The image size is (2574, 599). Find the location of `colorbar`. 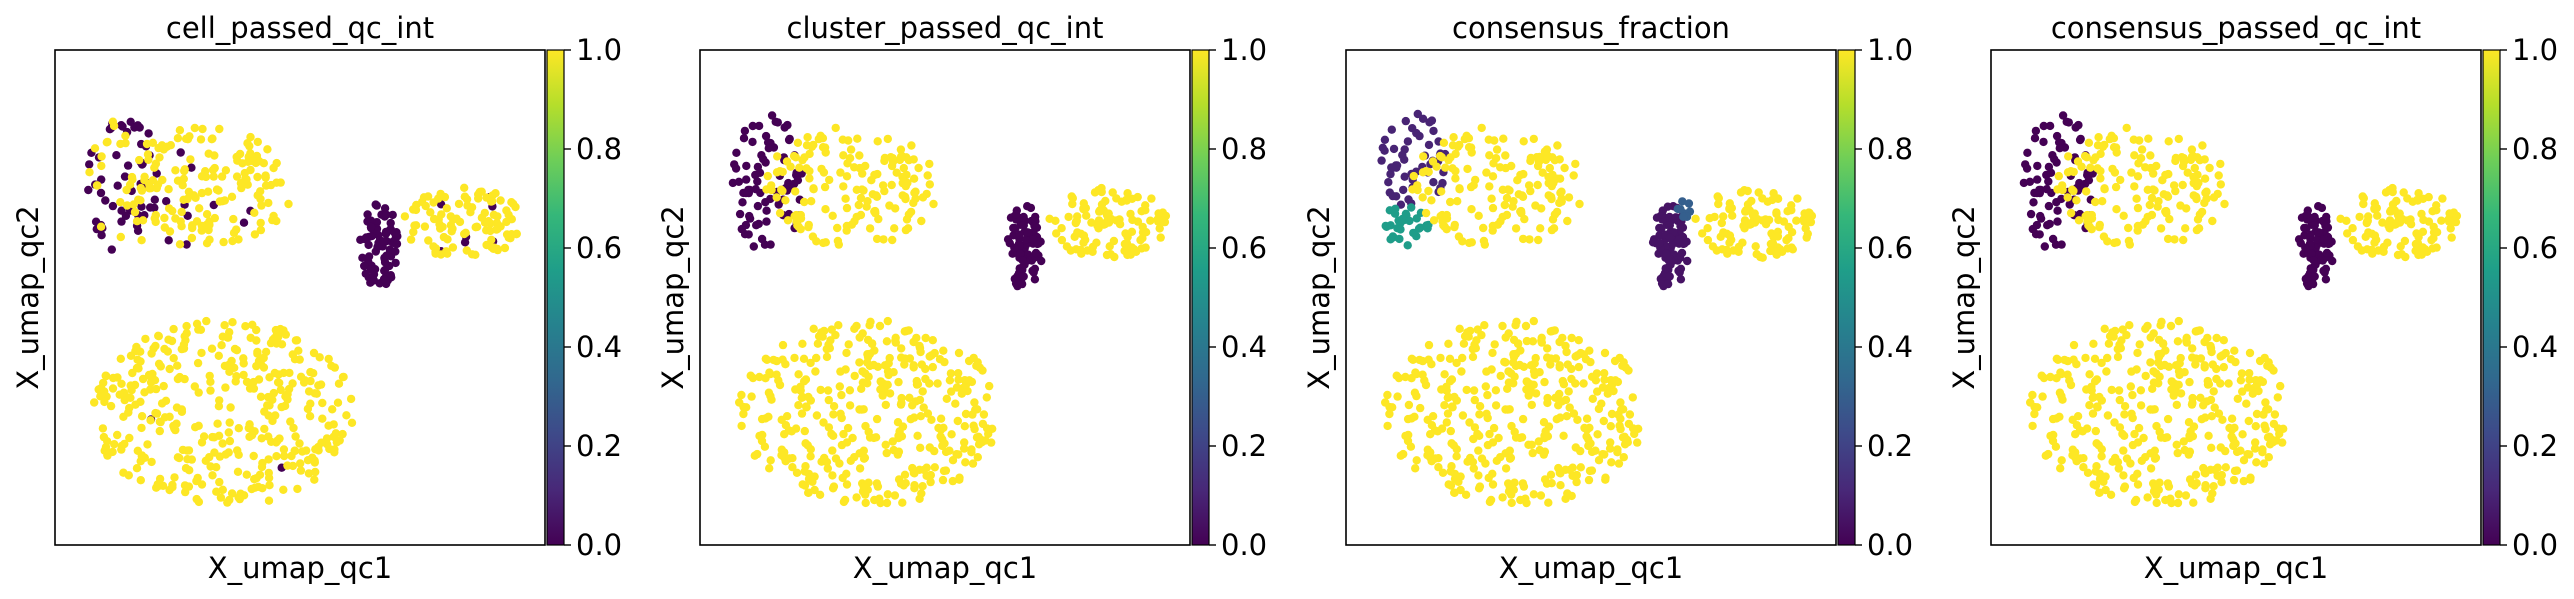

colorbar is located at coordinates (555, 297).